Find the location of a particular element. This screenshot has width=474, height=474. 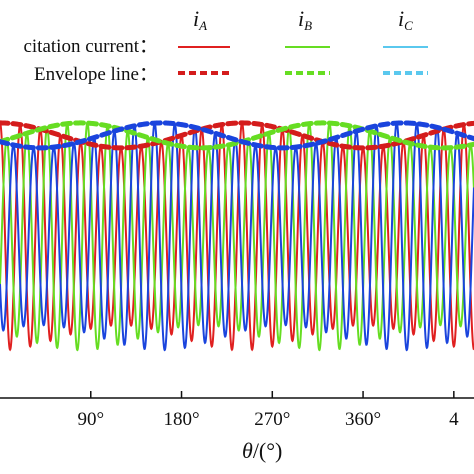

x-tick-label: 90° is located at coordinates (90, 419).